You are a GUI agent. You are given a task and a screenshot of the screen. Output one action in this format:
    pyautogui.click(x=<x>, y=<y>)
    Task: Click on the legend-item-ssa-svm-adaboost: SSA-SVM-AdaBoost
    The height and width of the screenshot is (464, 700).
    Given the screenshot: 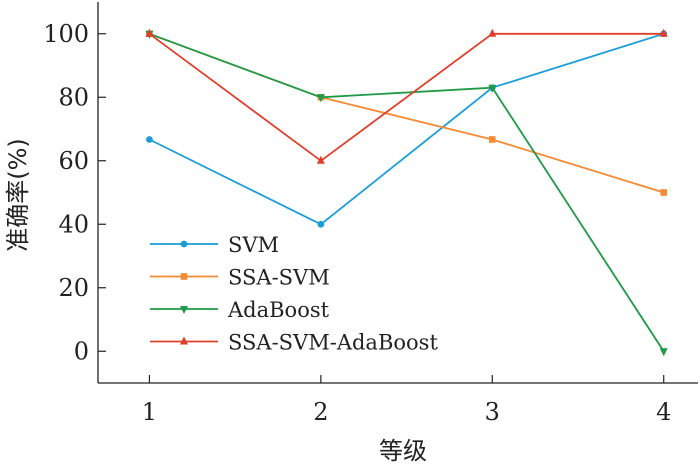 What is the action you would take?
    pyautogui.click(x=294, y=343)
    